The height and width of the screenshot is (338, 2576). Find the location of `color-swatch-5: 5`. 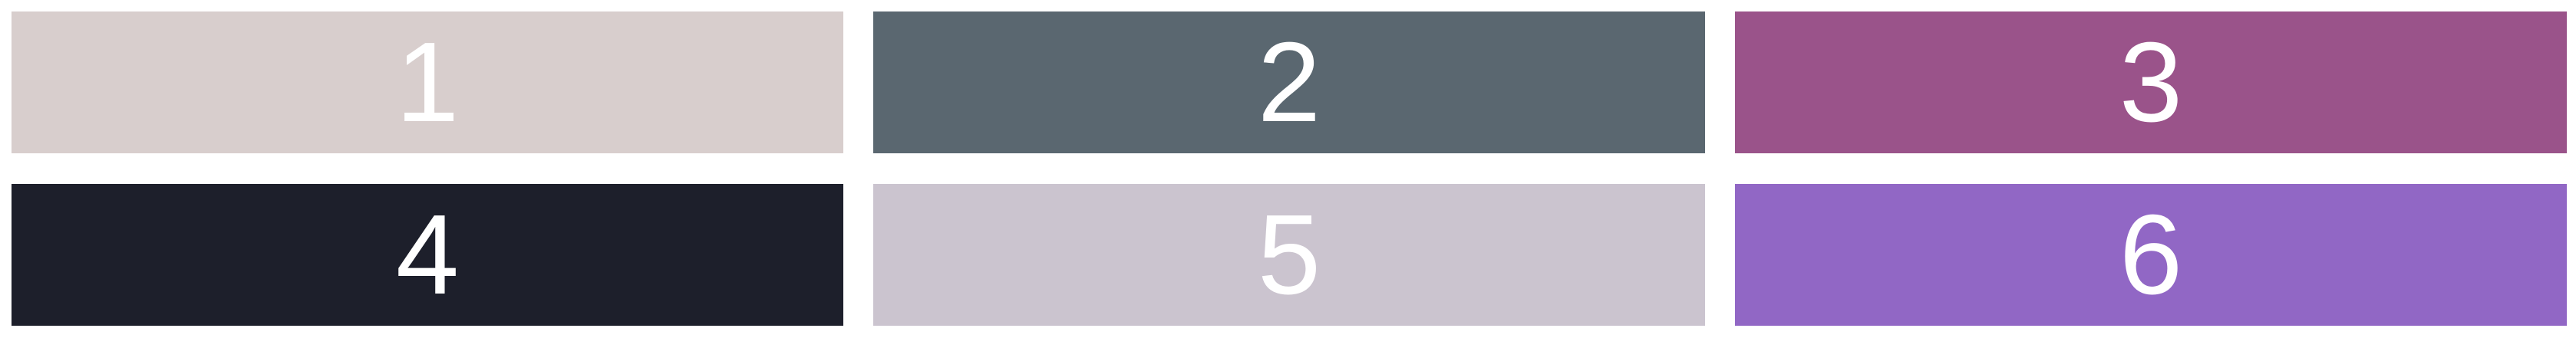

color-swatch-5: 5 is located at coordinates (1289, 255).